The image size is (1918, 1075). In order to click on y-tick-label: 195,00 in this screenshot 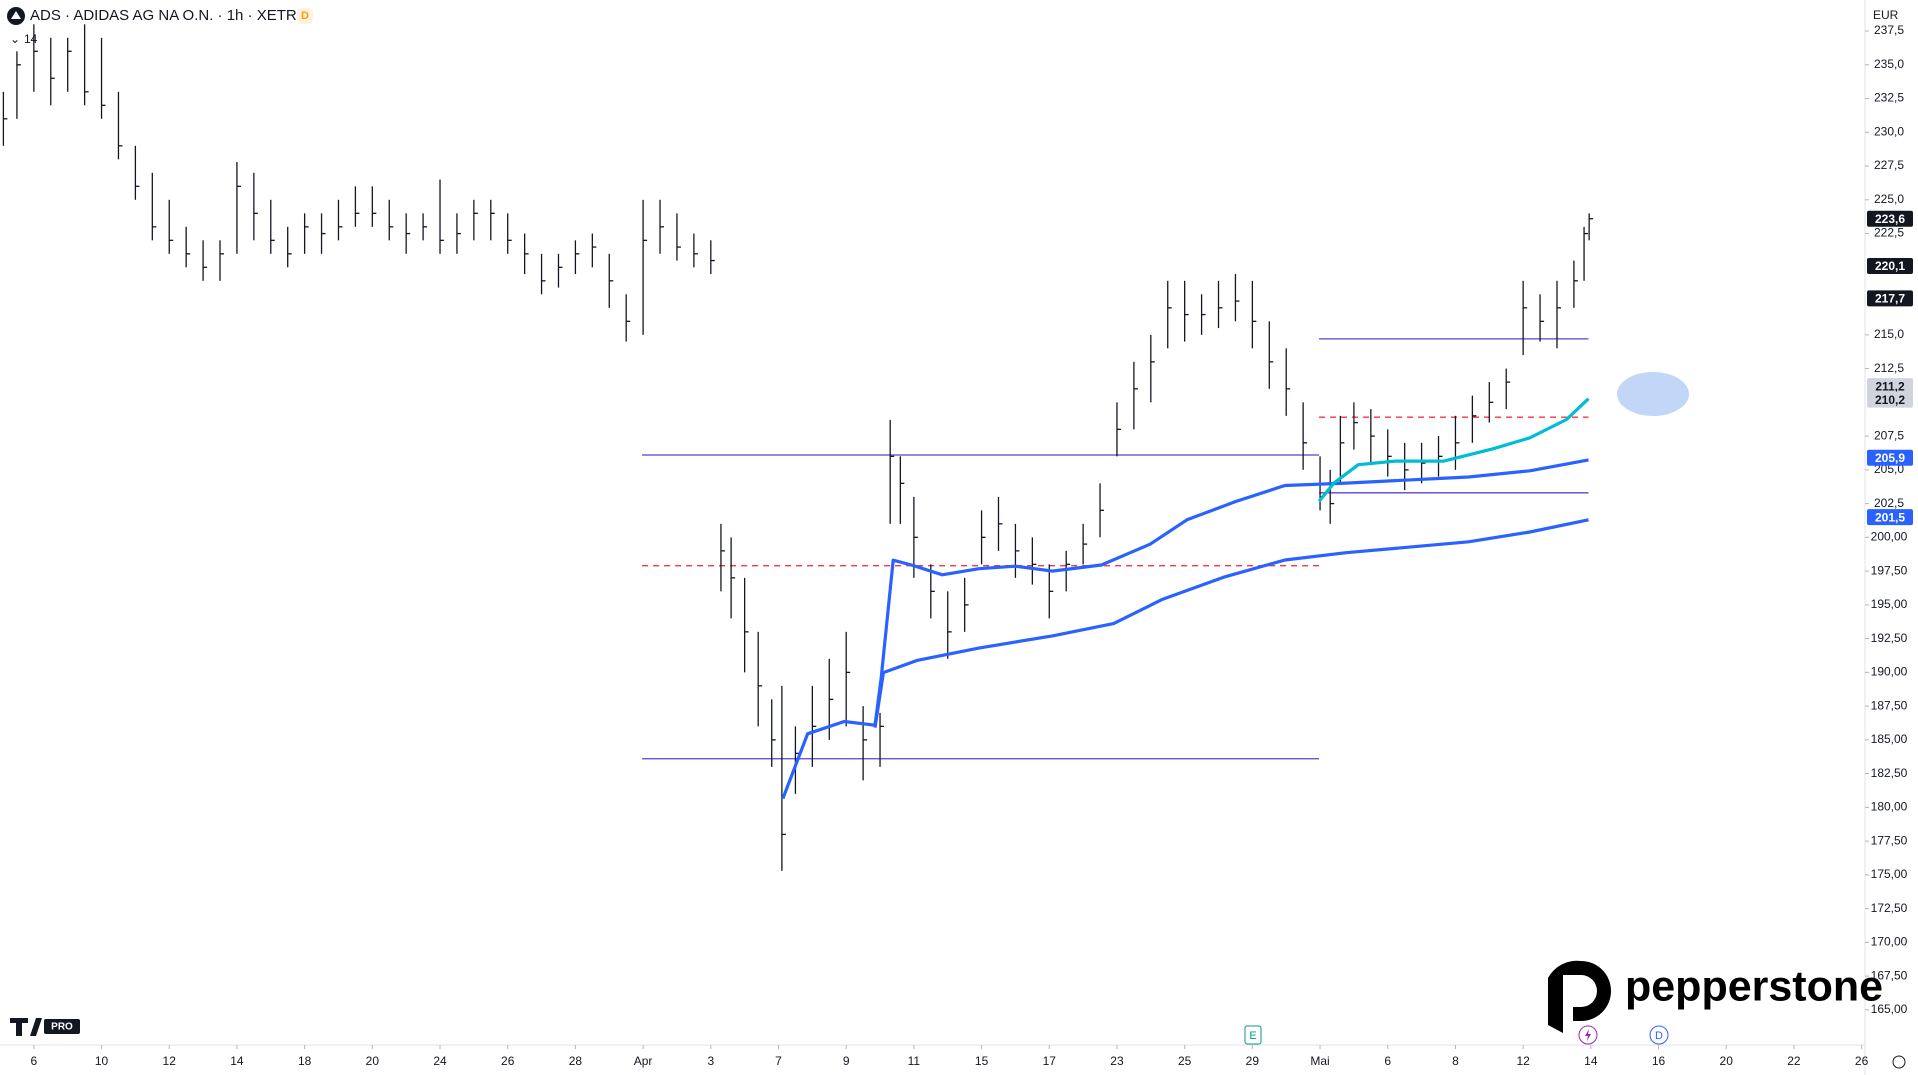, I will do `click(1889, 604)`.